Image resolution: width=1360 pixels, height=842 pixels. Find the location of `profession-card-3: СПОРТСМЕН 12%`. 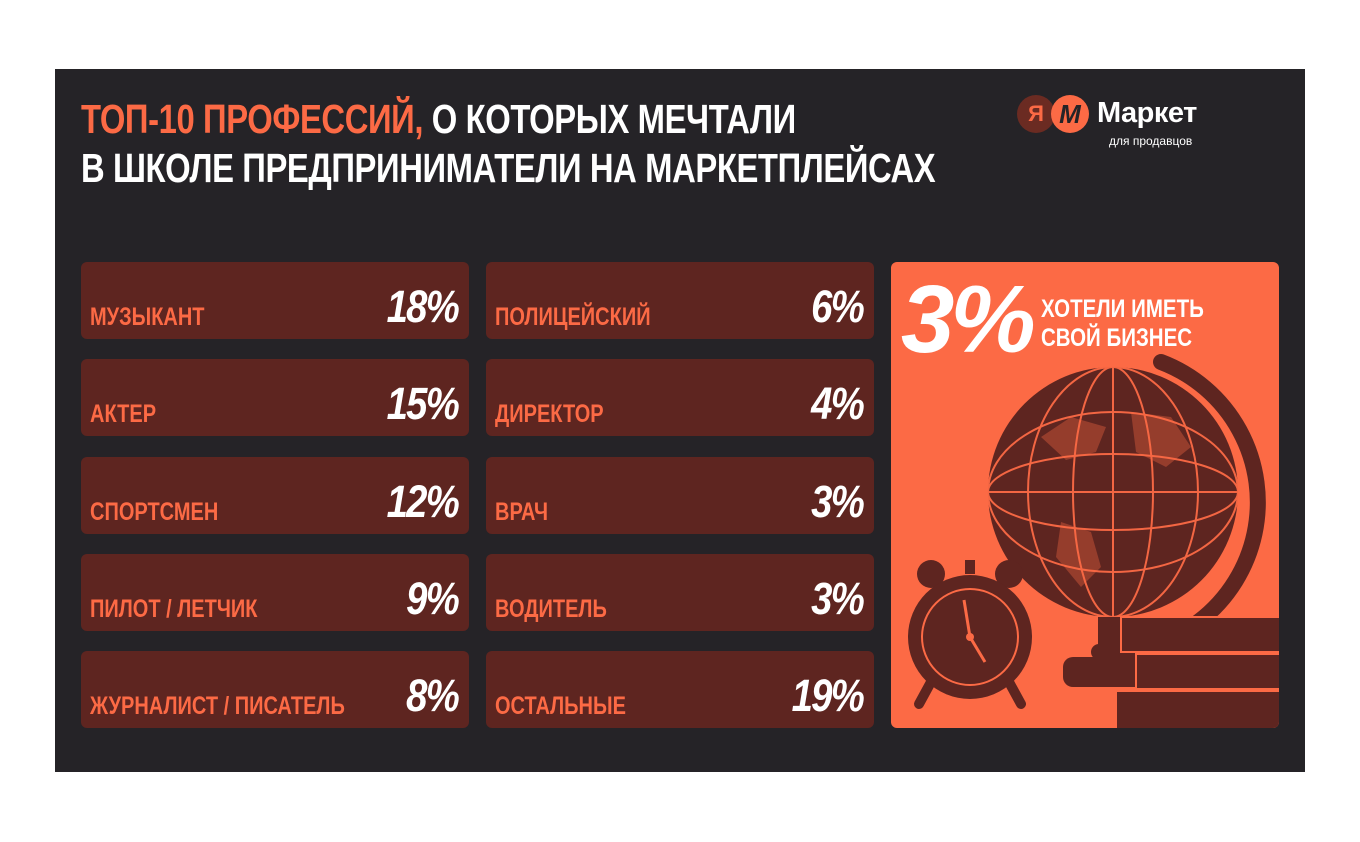

profession-card-3: СПОРТСМЕН 12% is located at coordinates (275, 495).